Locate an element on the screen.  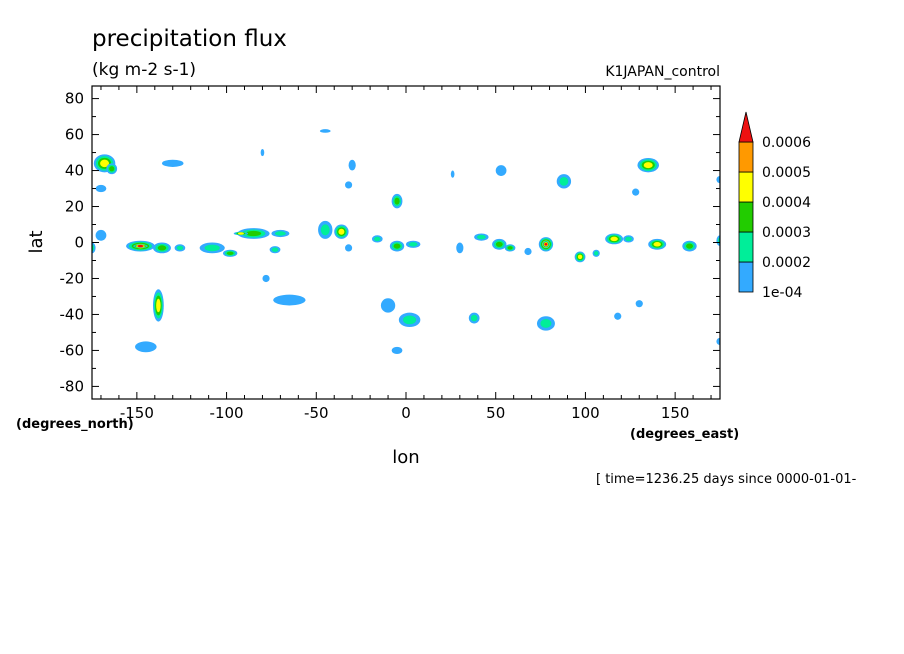
time-label: [ time=1236.25 days since 0000-01-01- is located at coordinates (726, 479).